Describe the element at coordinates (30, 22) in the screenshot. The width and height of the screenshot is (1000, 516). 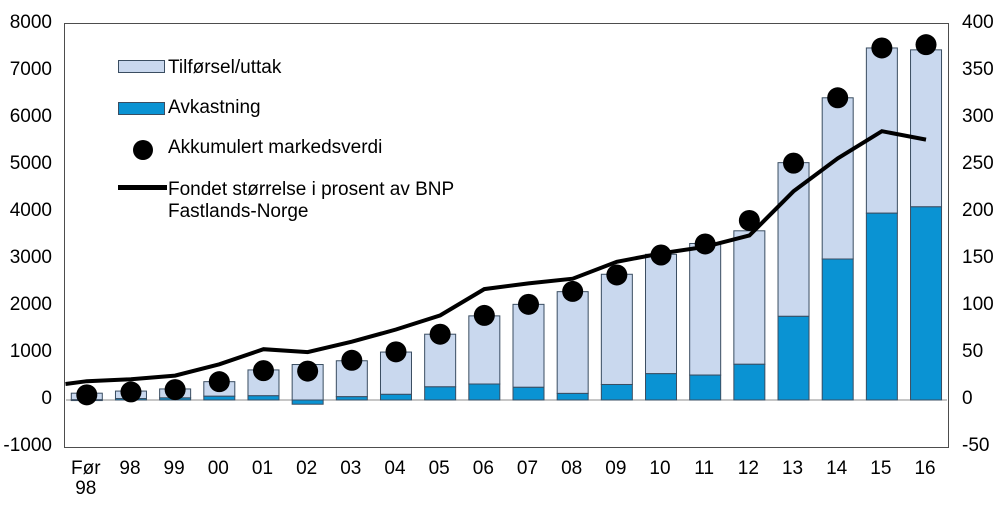
I see `y-axis-left-tick: 8000` at that location.